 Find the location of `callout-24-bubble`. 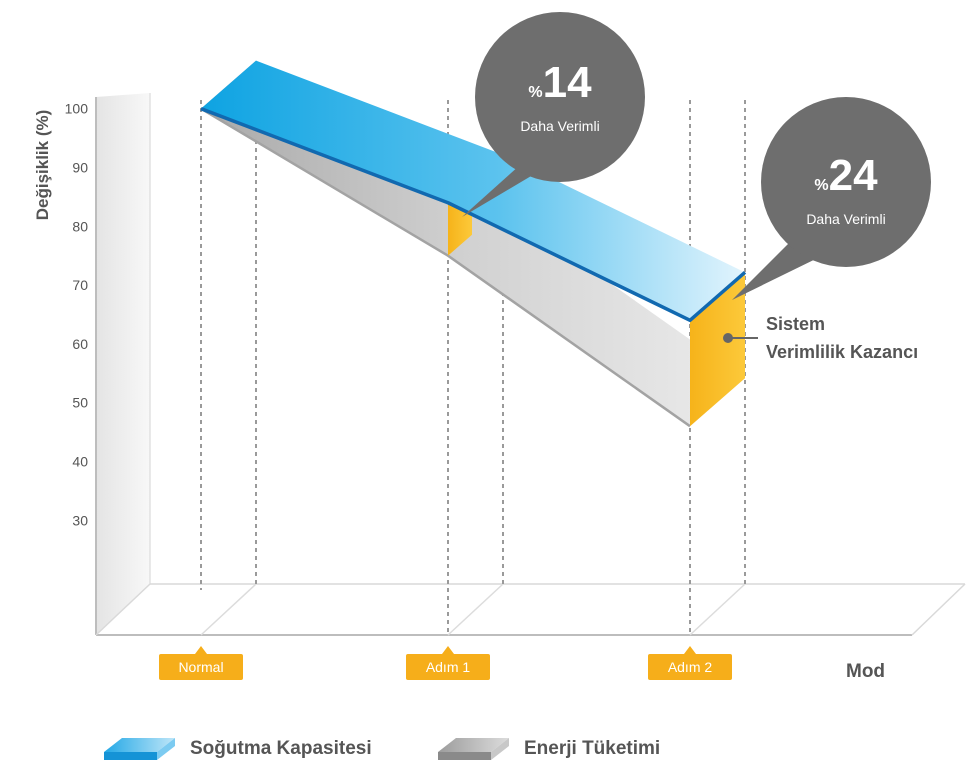

callout-24-bubble is located at coordinates (846, 182).